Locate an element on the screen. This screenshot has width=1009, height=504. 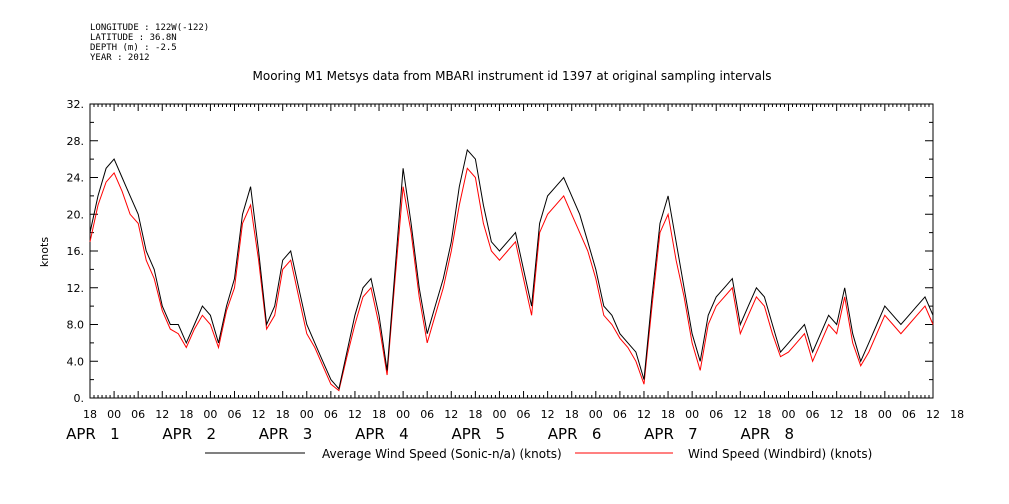
x-date-label: APR 5 is located at coordinates (478, 434).